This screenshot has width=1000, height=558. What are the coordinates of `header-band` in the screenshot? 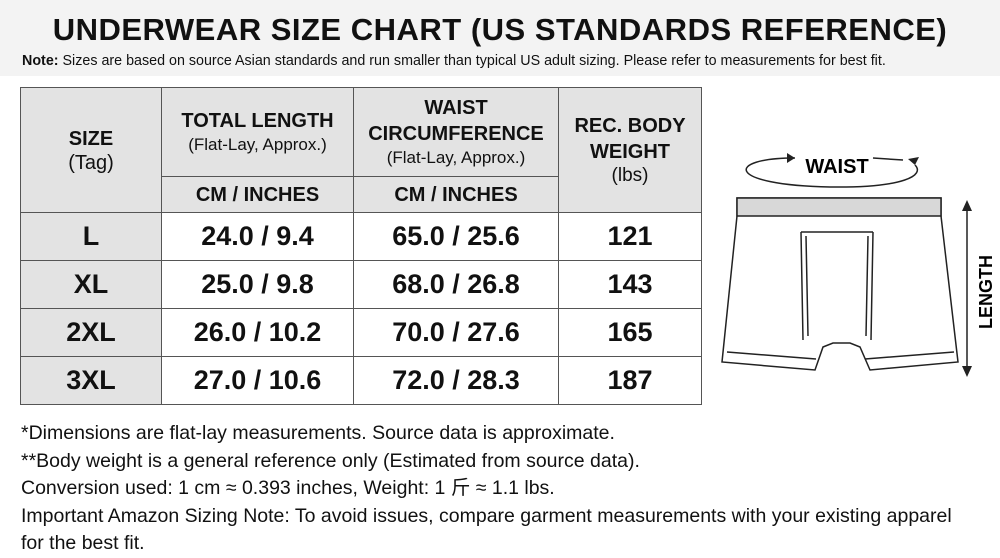 It's located at (500, 38).